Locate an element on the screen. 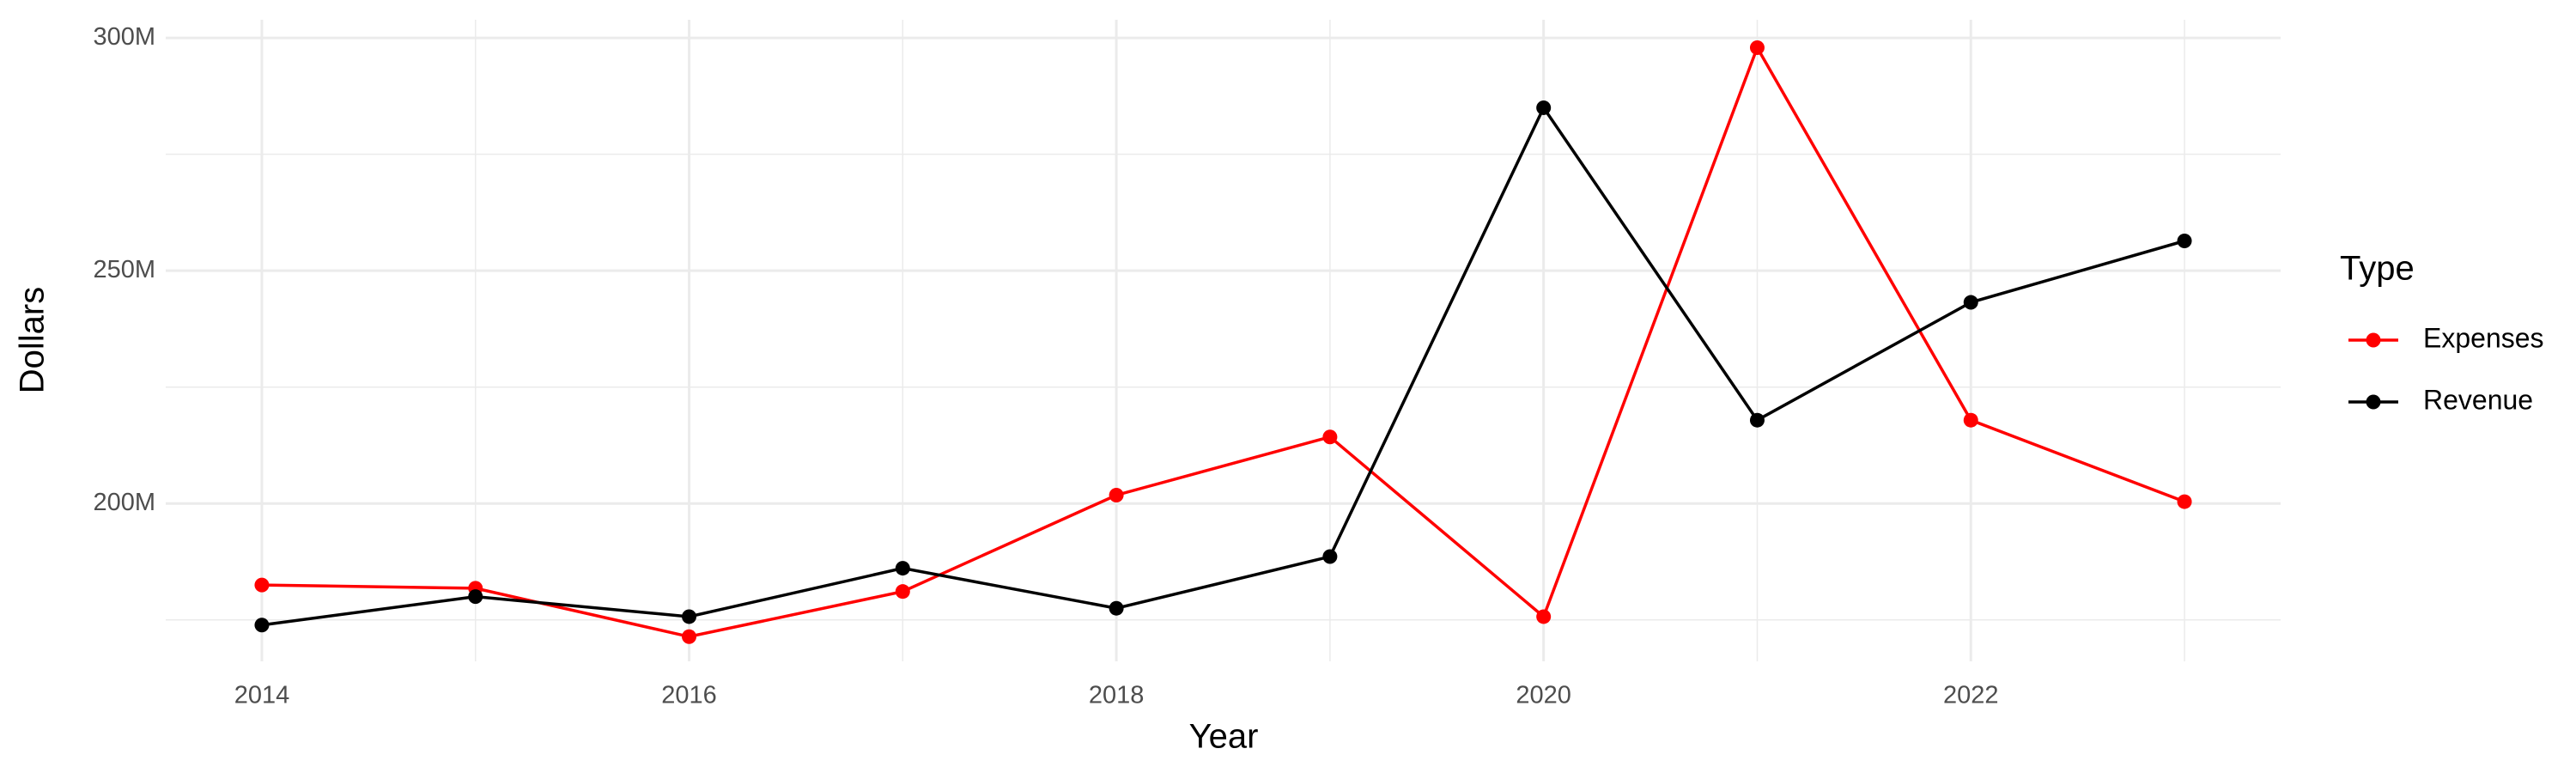  legend-label: Expenses is located at coordinates (2484, 337).